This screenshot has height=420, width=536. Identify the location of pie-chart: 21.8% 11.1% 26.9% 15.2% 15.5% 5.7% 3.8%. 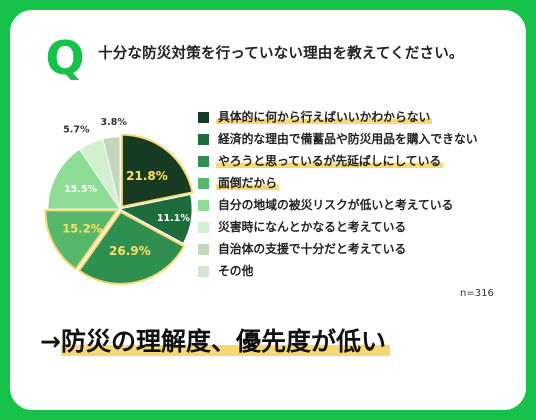
(119, 201).